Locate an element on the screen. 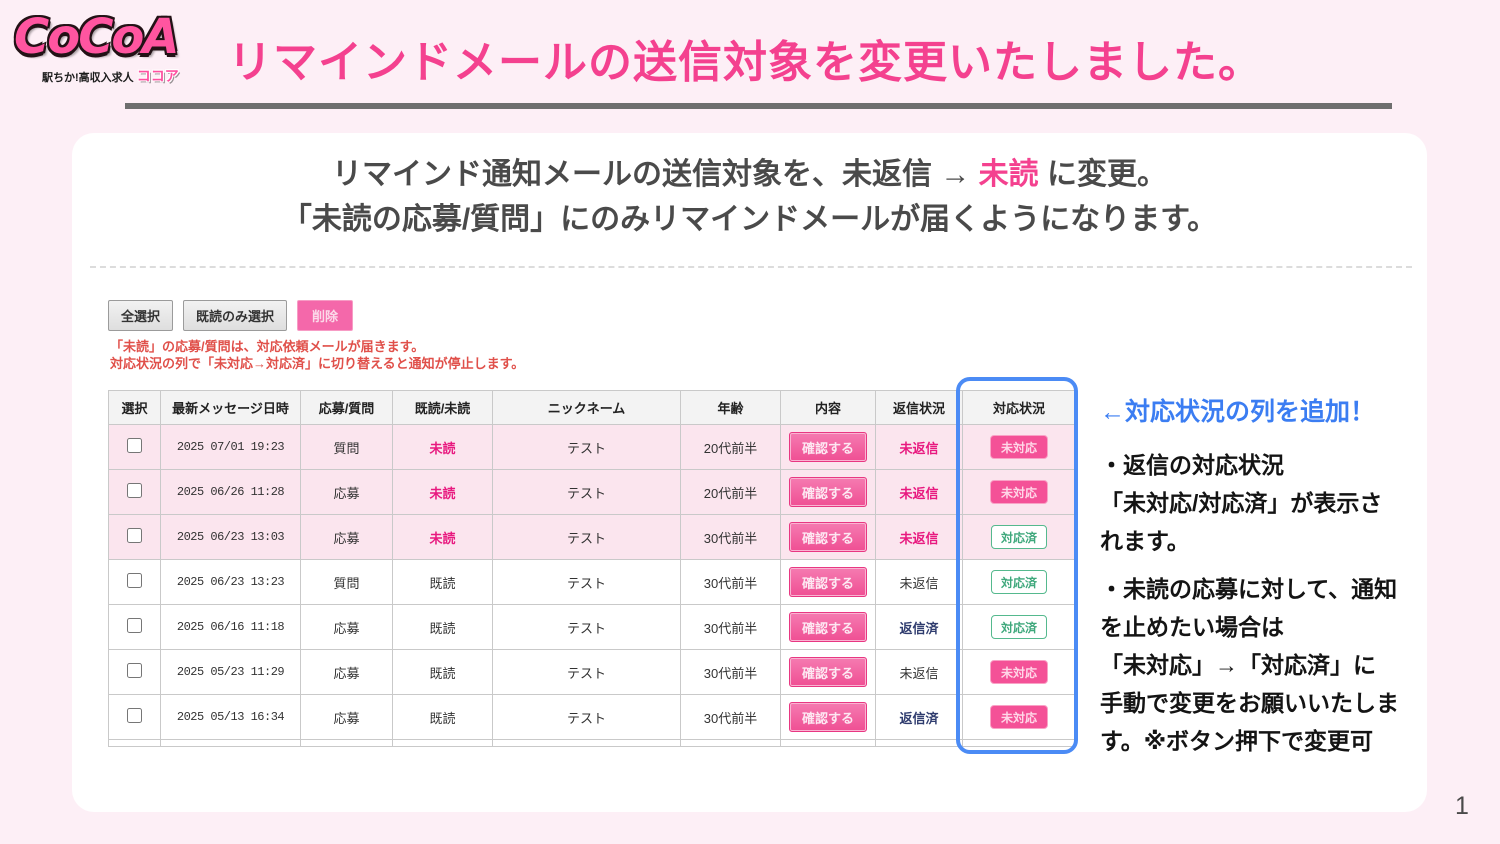 This screenshot has width=1500, height=844. col-header-handling-status: 対応状況 is located at coordinates (1019, 407).